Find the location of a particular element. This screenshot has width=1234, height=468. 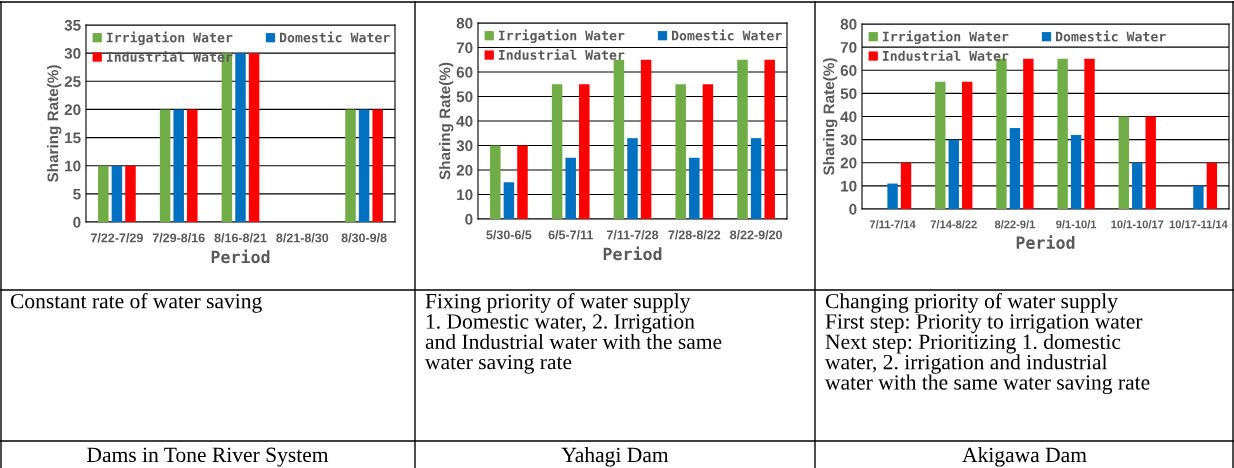

x-tick-label: 6/5-7/11 is located at coordinates (570, 235).